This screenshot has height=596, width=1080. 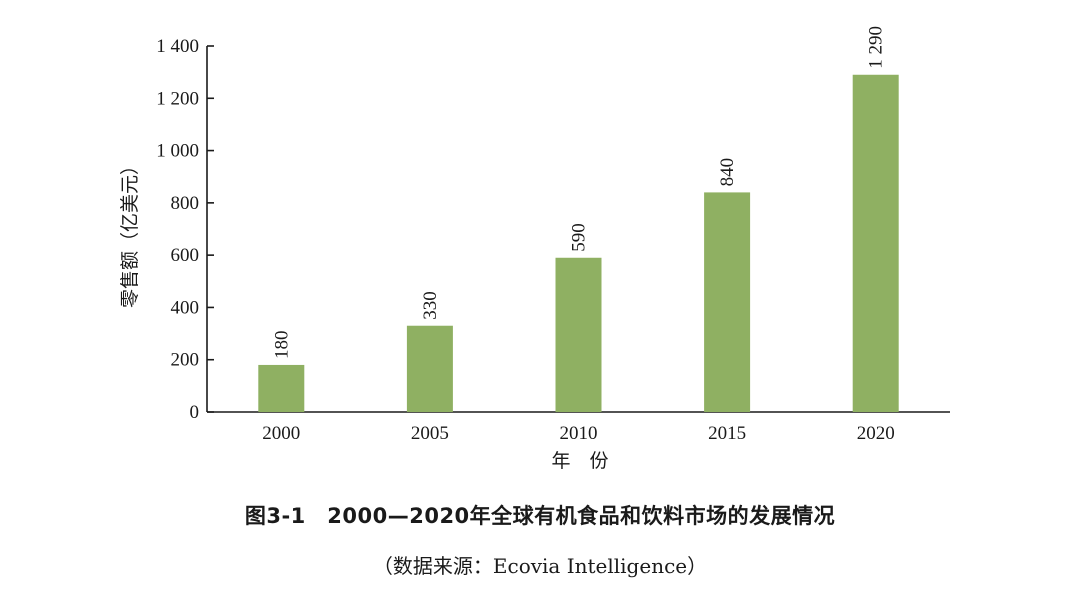 What do you see at coordinates (130, 232) in the screenshot?
I see `y-axis-title: 零售额（亿美元）` at bounding box center [130, 232].